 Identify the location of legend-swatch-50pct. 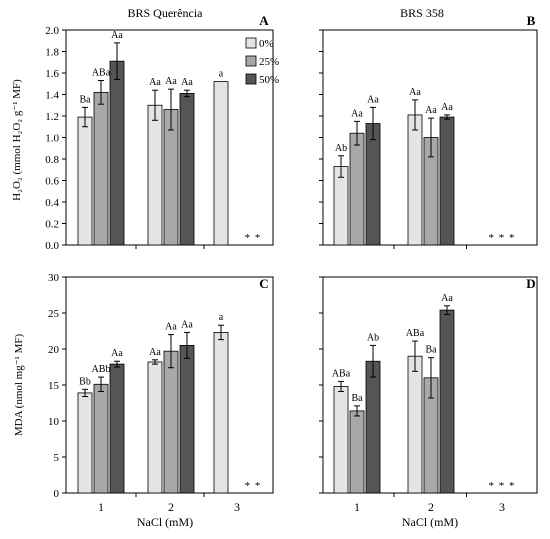
(251, 79).